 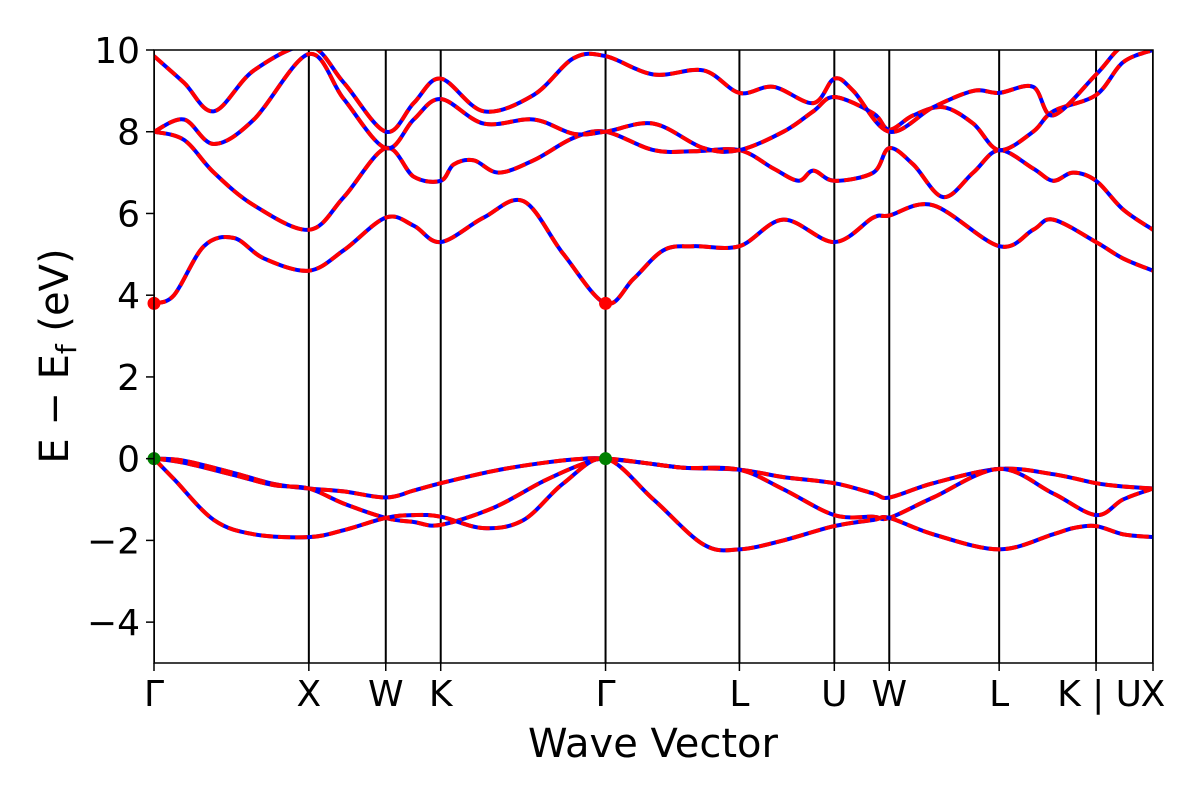 What do you see at coordinates (66, 348) in the screenshot?
I see `y-axis-title-sub: f` at bounding box center [66, 348].